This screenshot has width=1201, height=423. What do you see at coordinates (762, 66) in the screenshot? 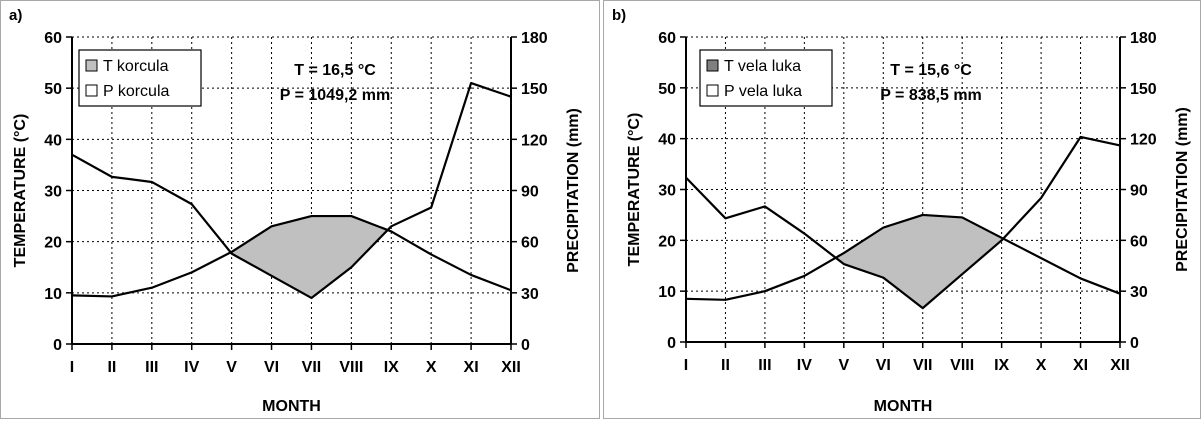
I see `legend-label: T vela luka` at bounding box center [762, 66].